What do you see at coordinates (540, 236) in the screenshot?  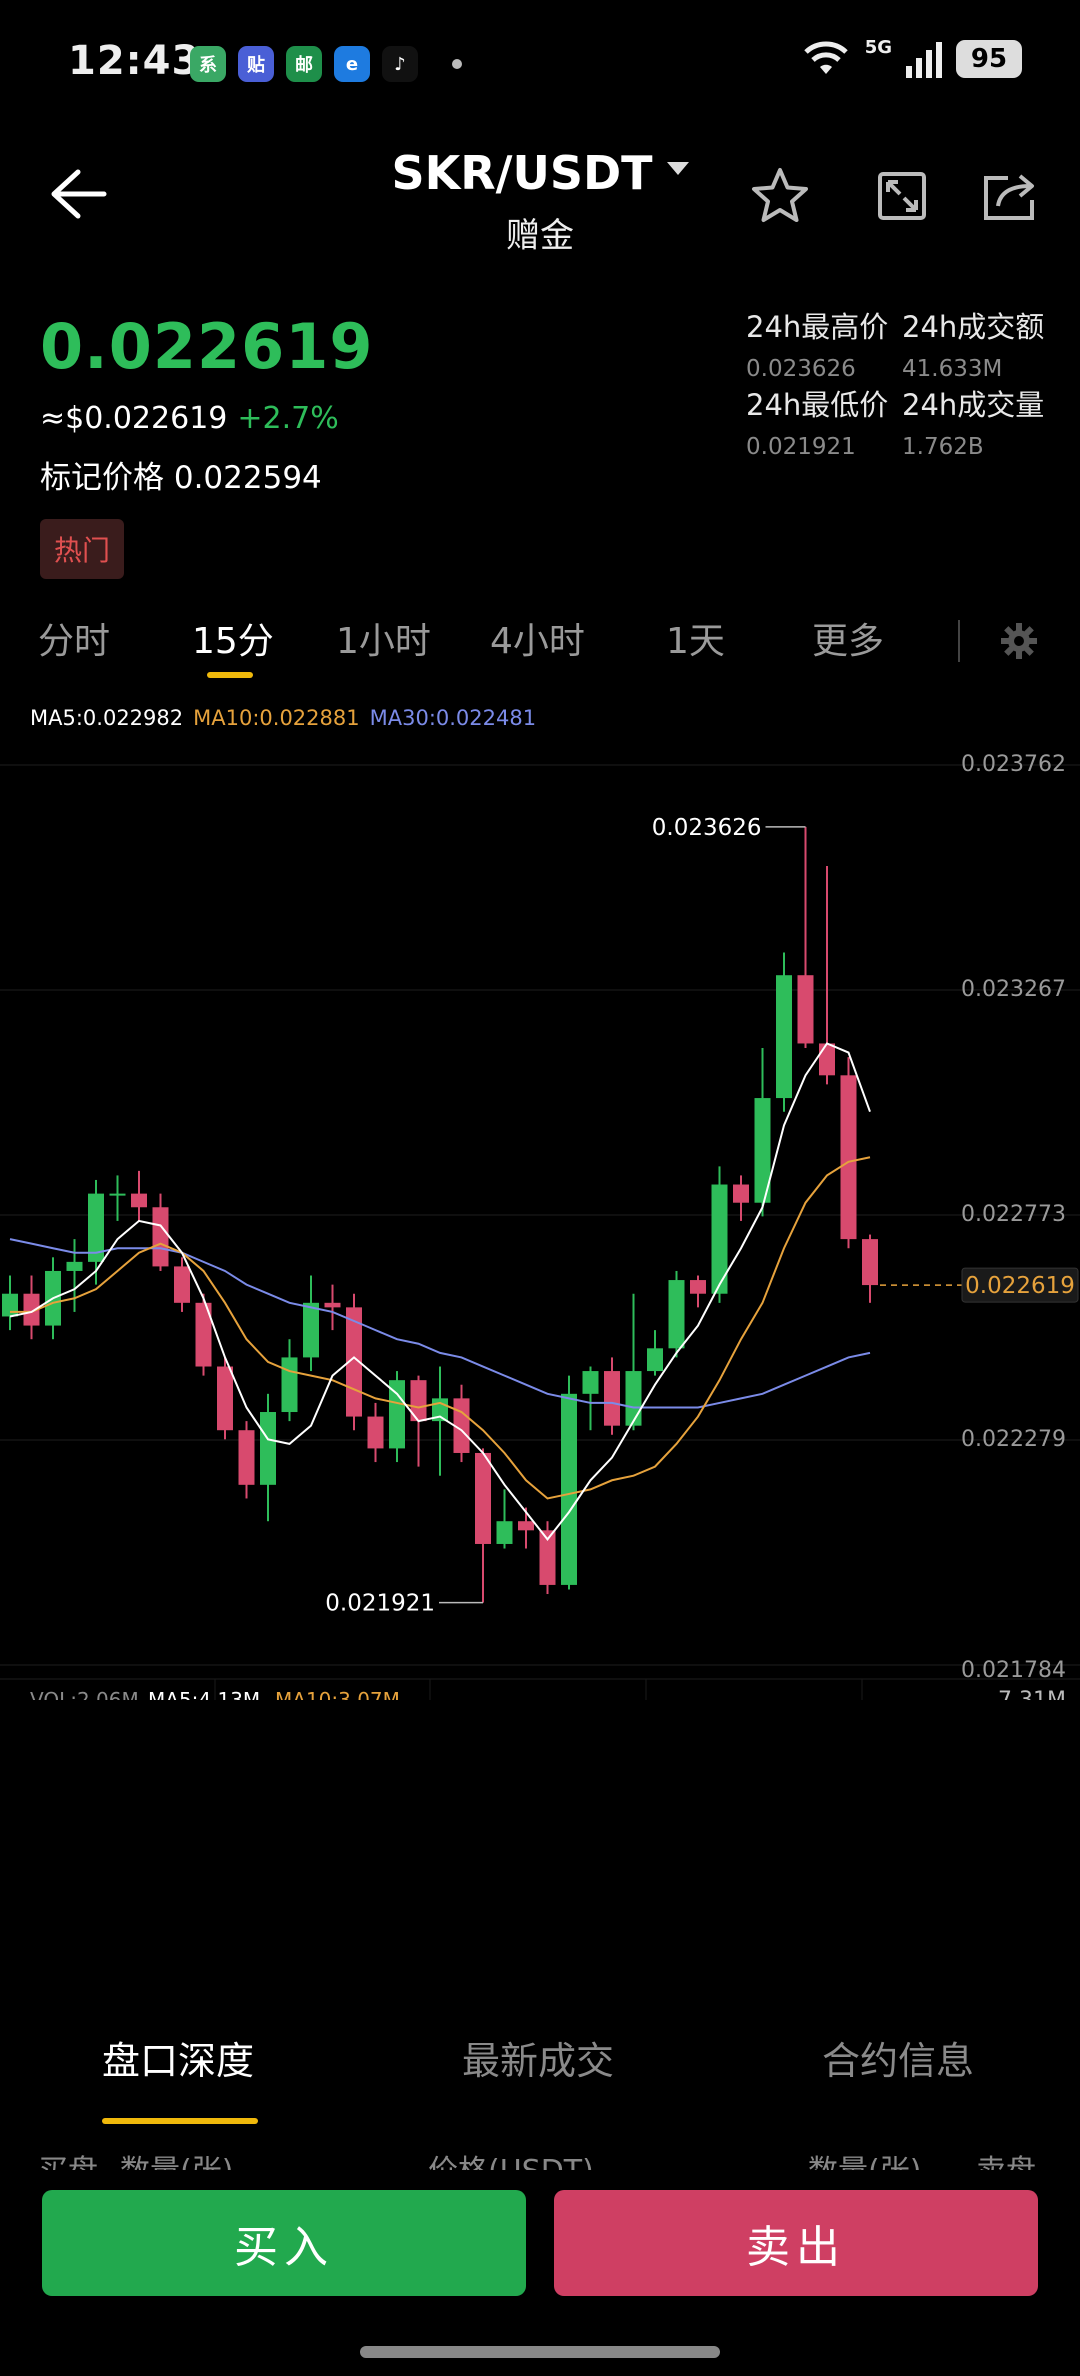 I see `pair-subtitle: 赠金` at bounding box center [540, 236].